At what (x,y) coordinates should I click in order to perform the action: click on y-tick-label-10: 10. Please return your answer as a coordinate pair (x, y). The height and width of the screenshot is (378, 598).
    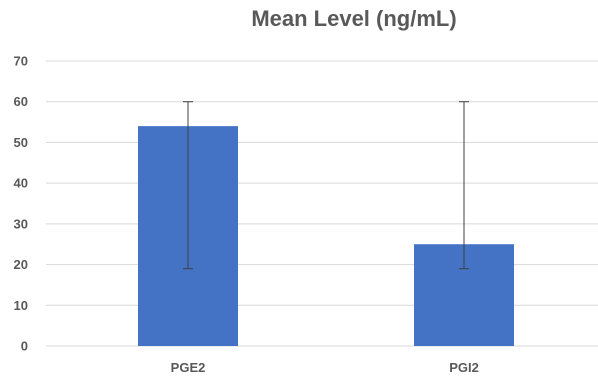
    Looking at the image, I should click on (21, 305).